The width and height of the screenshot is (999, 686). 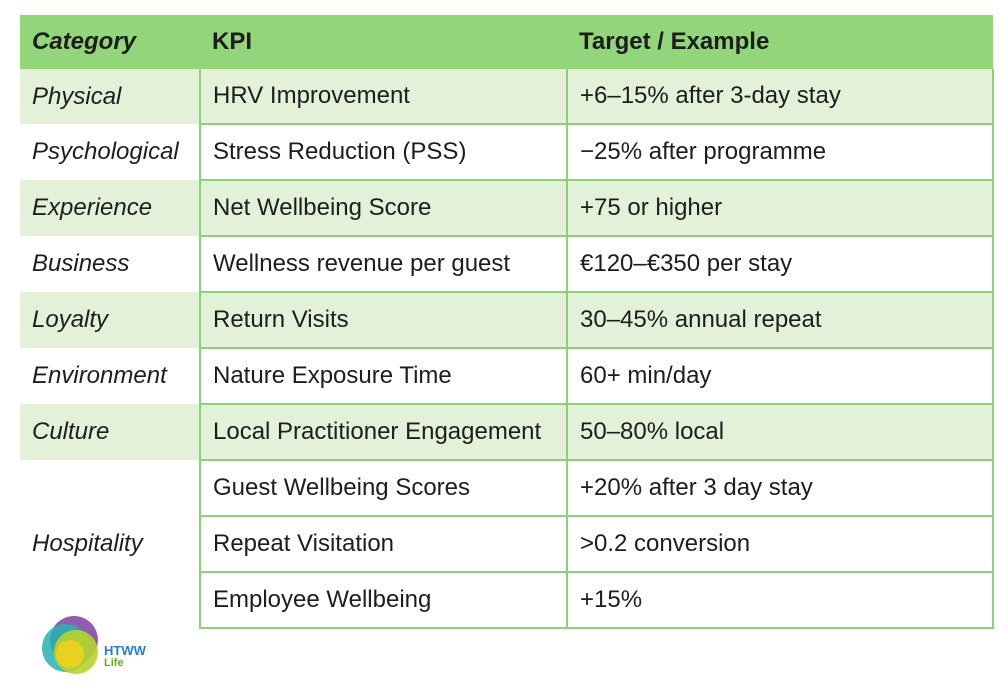 I want to click on kpi-cell: Employee Wellbeing, so click(x=383, y=600).